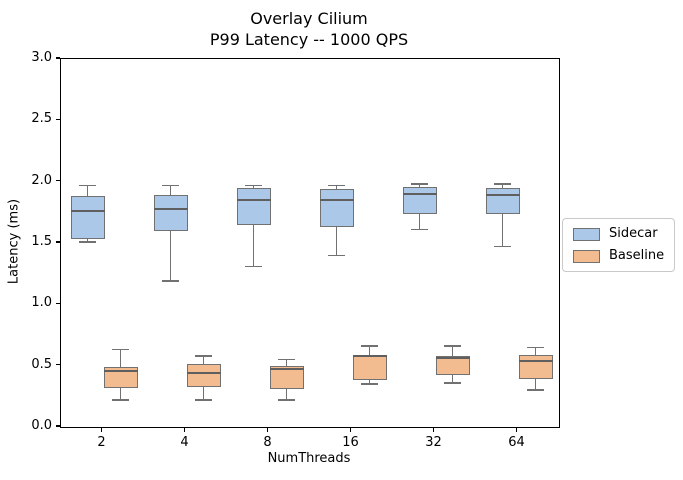  Describe the element at coordinates (41, 303) in the screenshot. I see `y-tick-label: 1.0` at that location.